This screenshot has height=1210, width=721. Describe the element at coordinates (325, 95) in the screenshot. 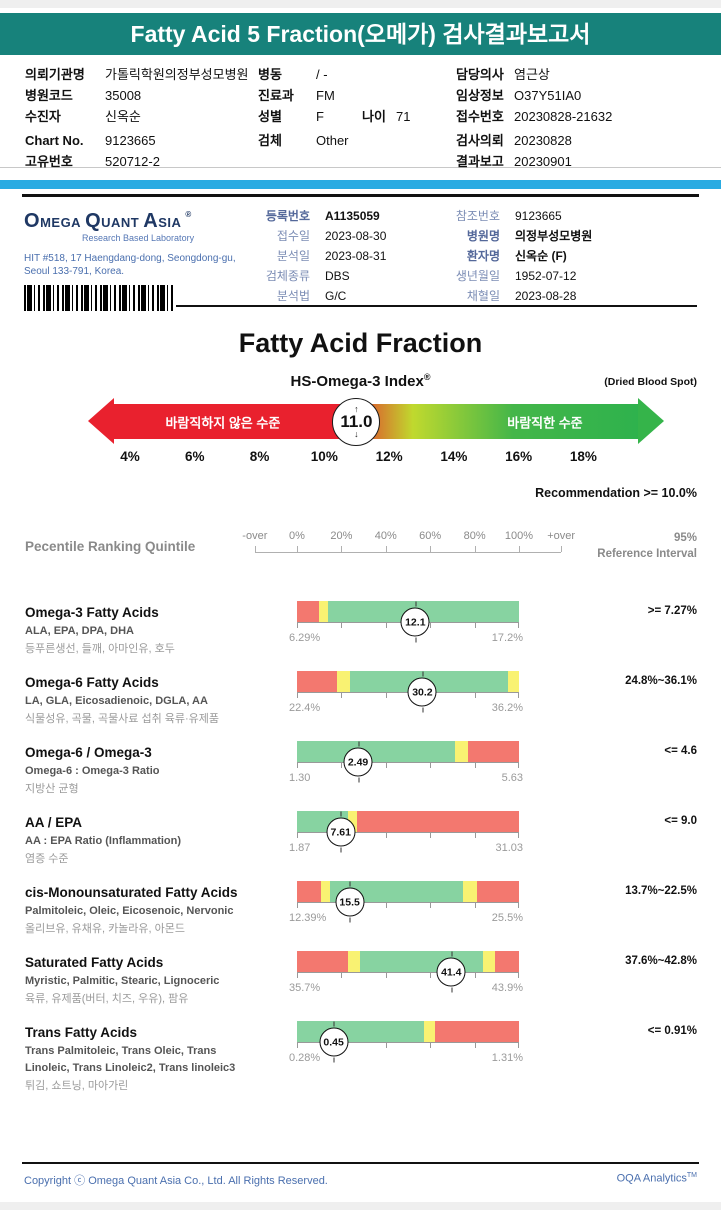

I see `patient-field-value: FM` at that location.